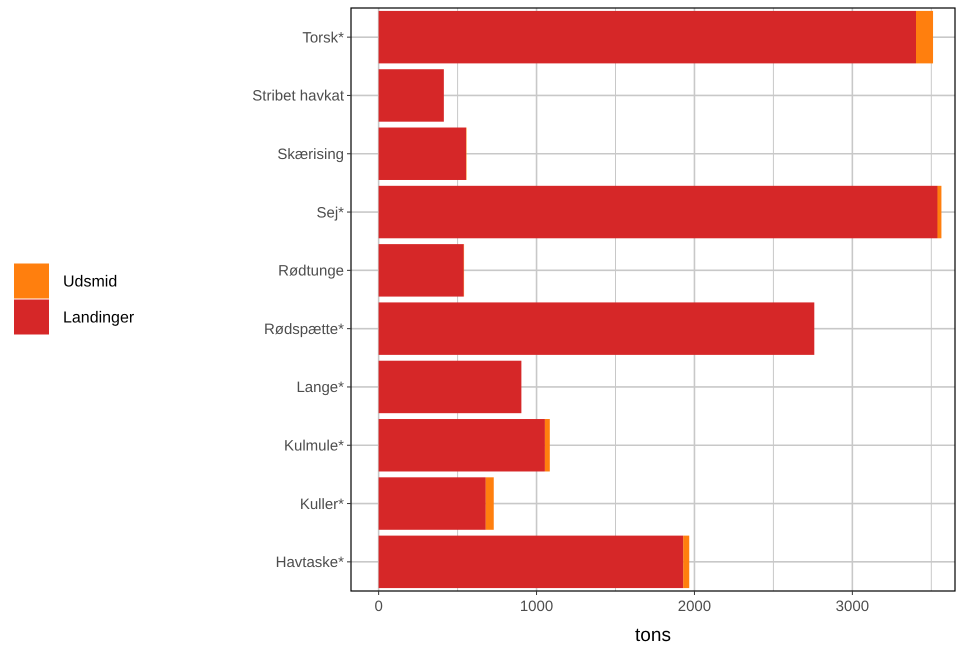 The height and width of the screenshot is (647, 956). Describe the element at coordinates (320, 387) in the screenshot. I see `y-tick-label: Lange*` at that location.